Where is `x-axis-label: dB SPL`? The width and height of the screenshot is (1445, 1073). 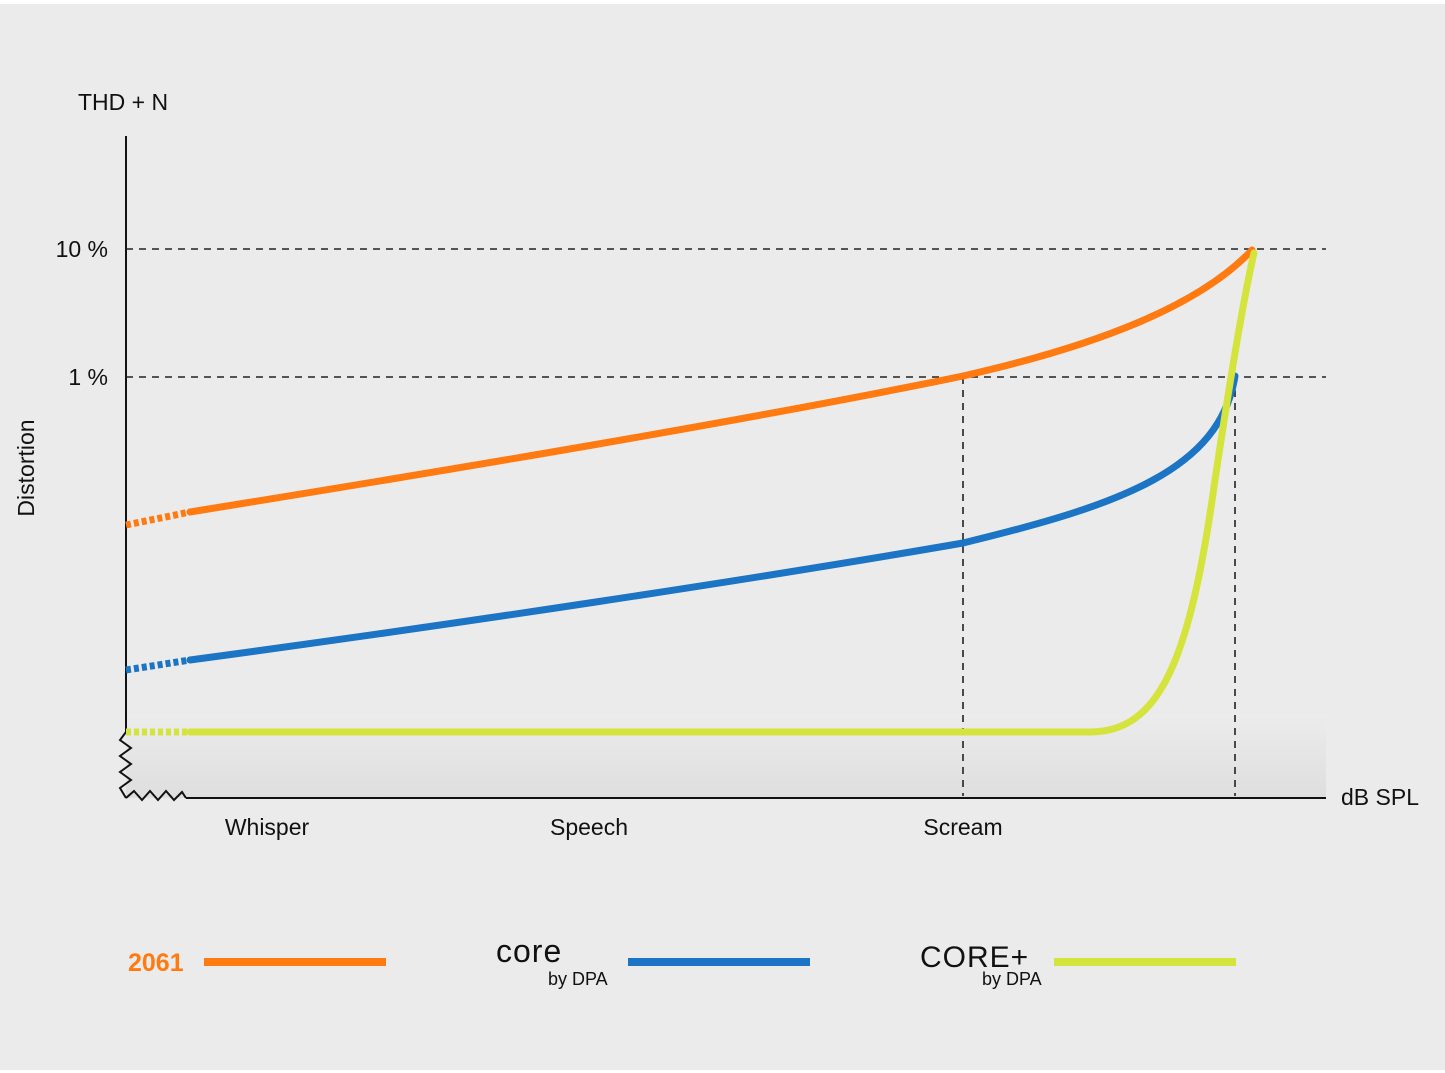
x-axis-label: dB SPL is located at coordinates (1380, 797).